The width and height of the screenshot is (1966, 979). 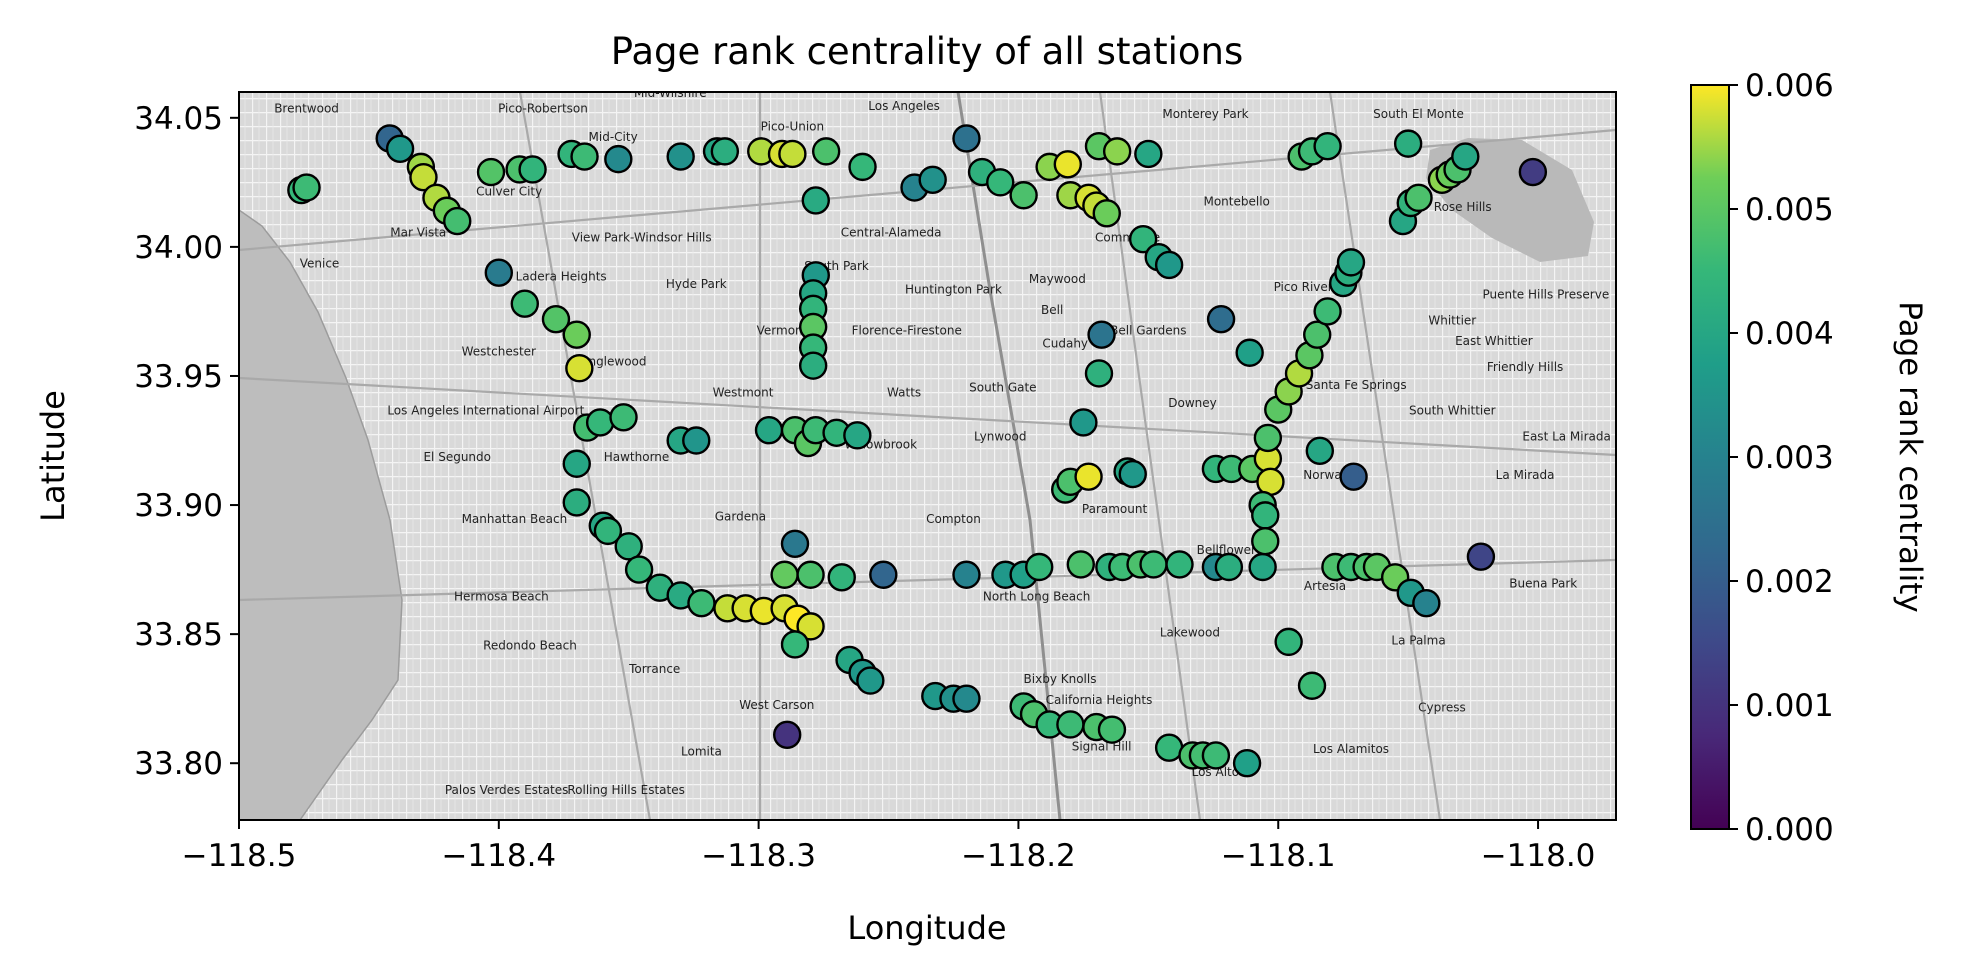 I want to click on ocean-area, so click(x=321, y=514).